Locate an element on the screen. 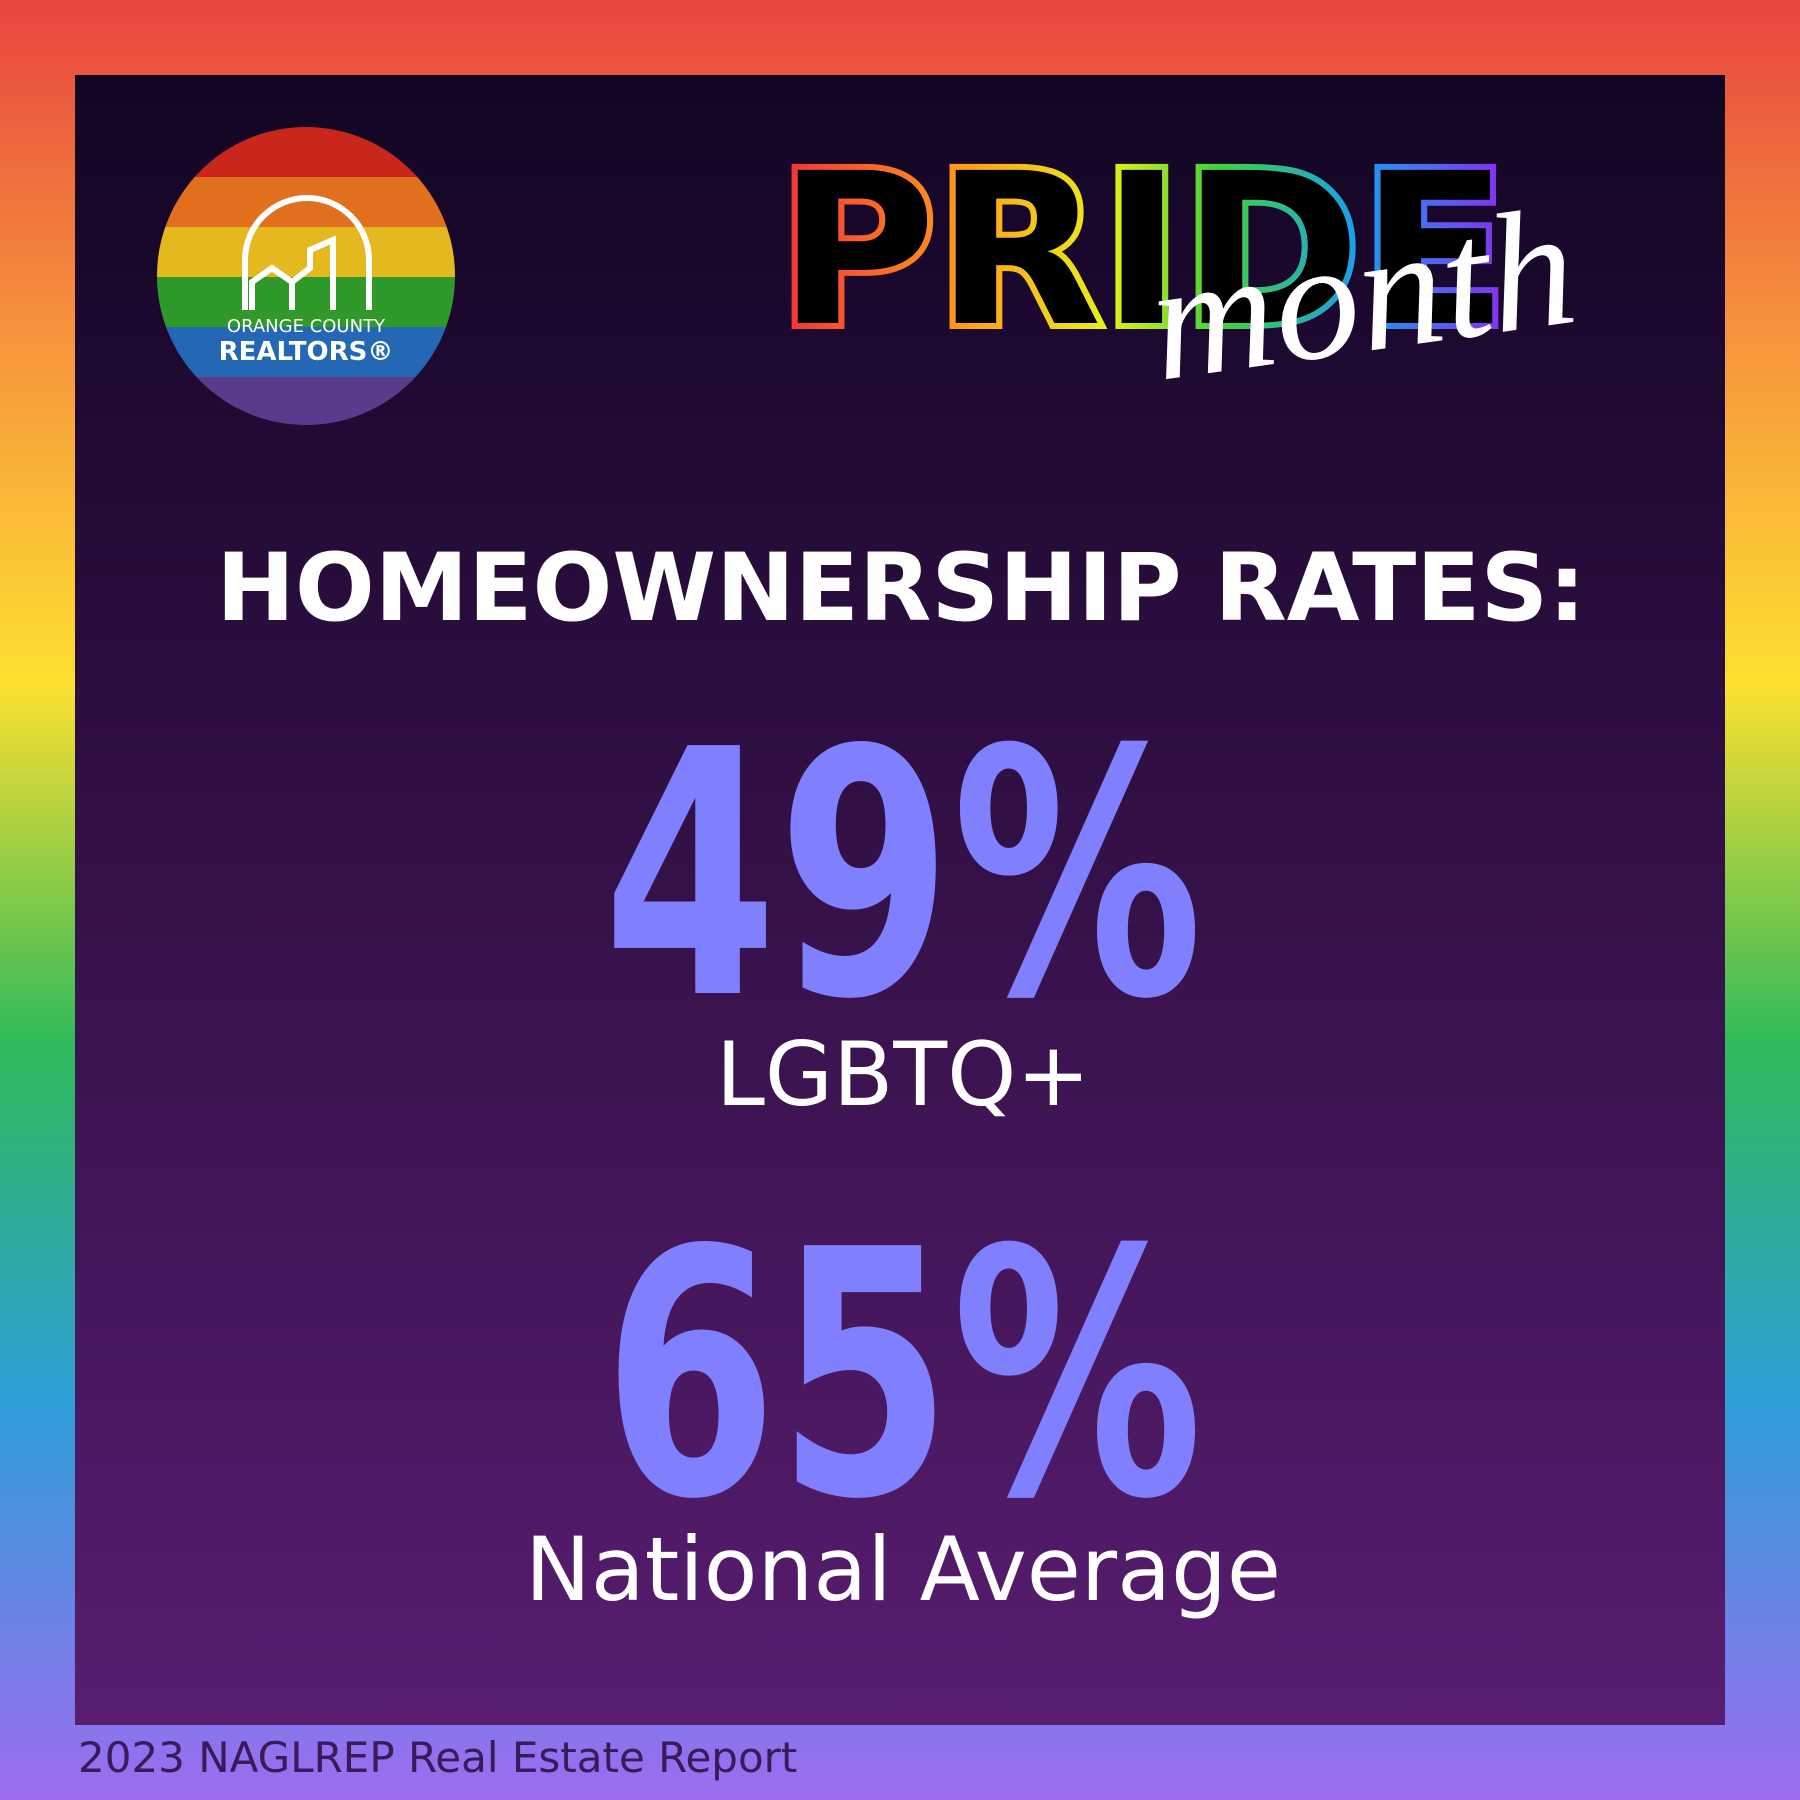 Image resolution: width=1800 pixels, height=1800 pixels. logo-houses is located at coordinates (292, 272).